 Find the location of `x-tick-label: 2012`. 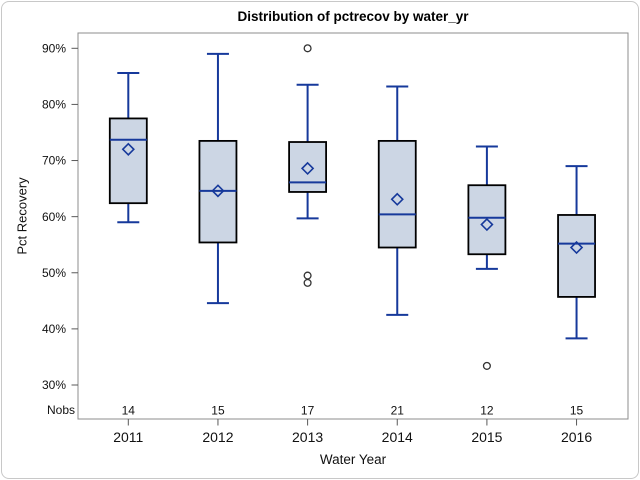

x-tick-label: 2012 is located at coordinates (217, 437).